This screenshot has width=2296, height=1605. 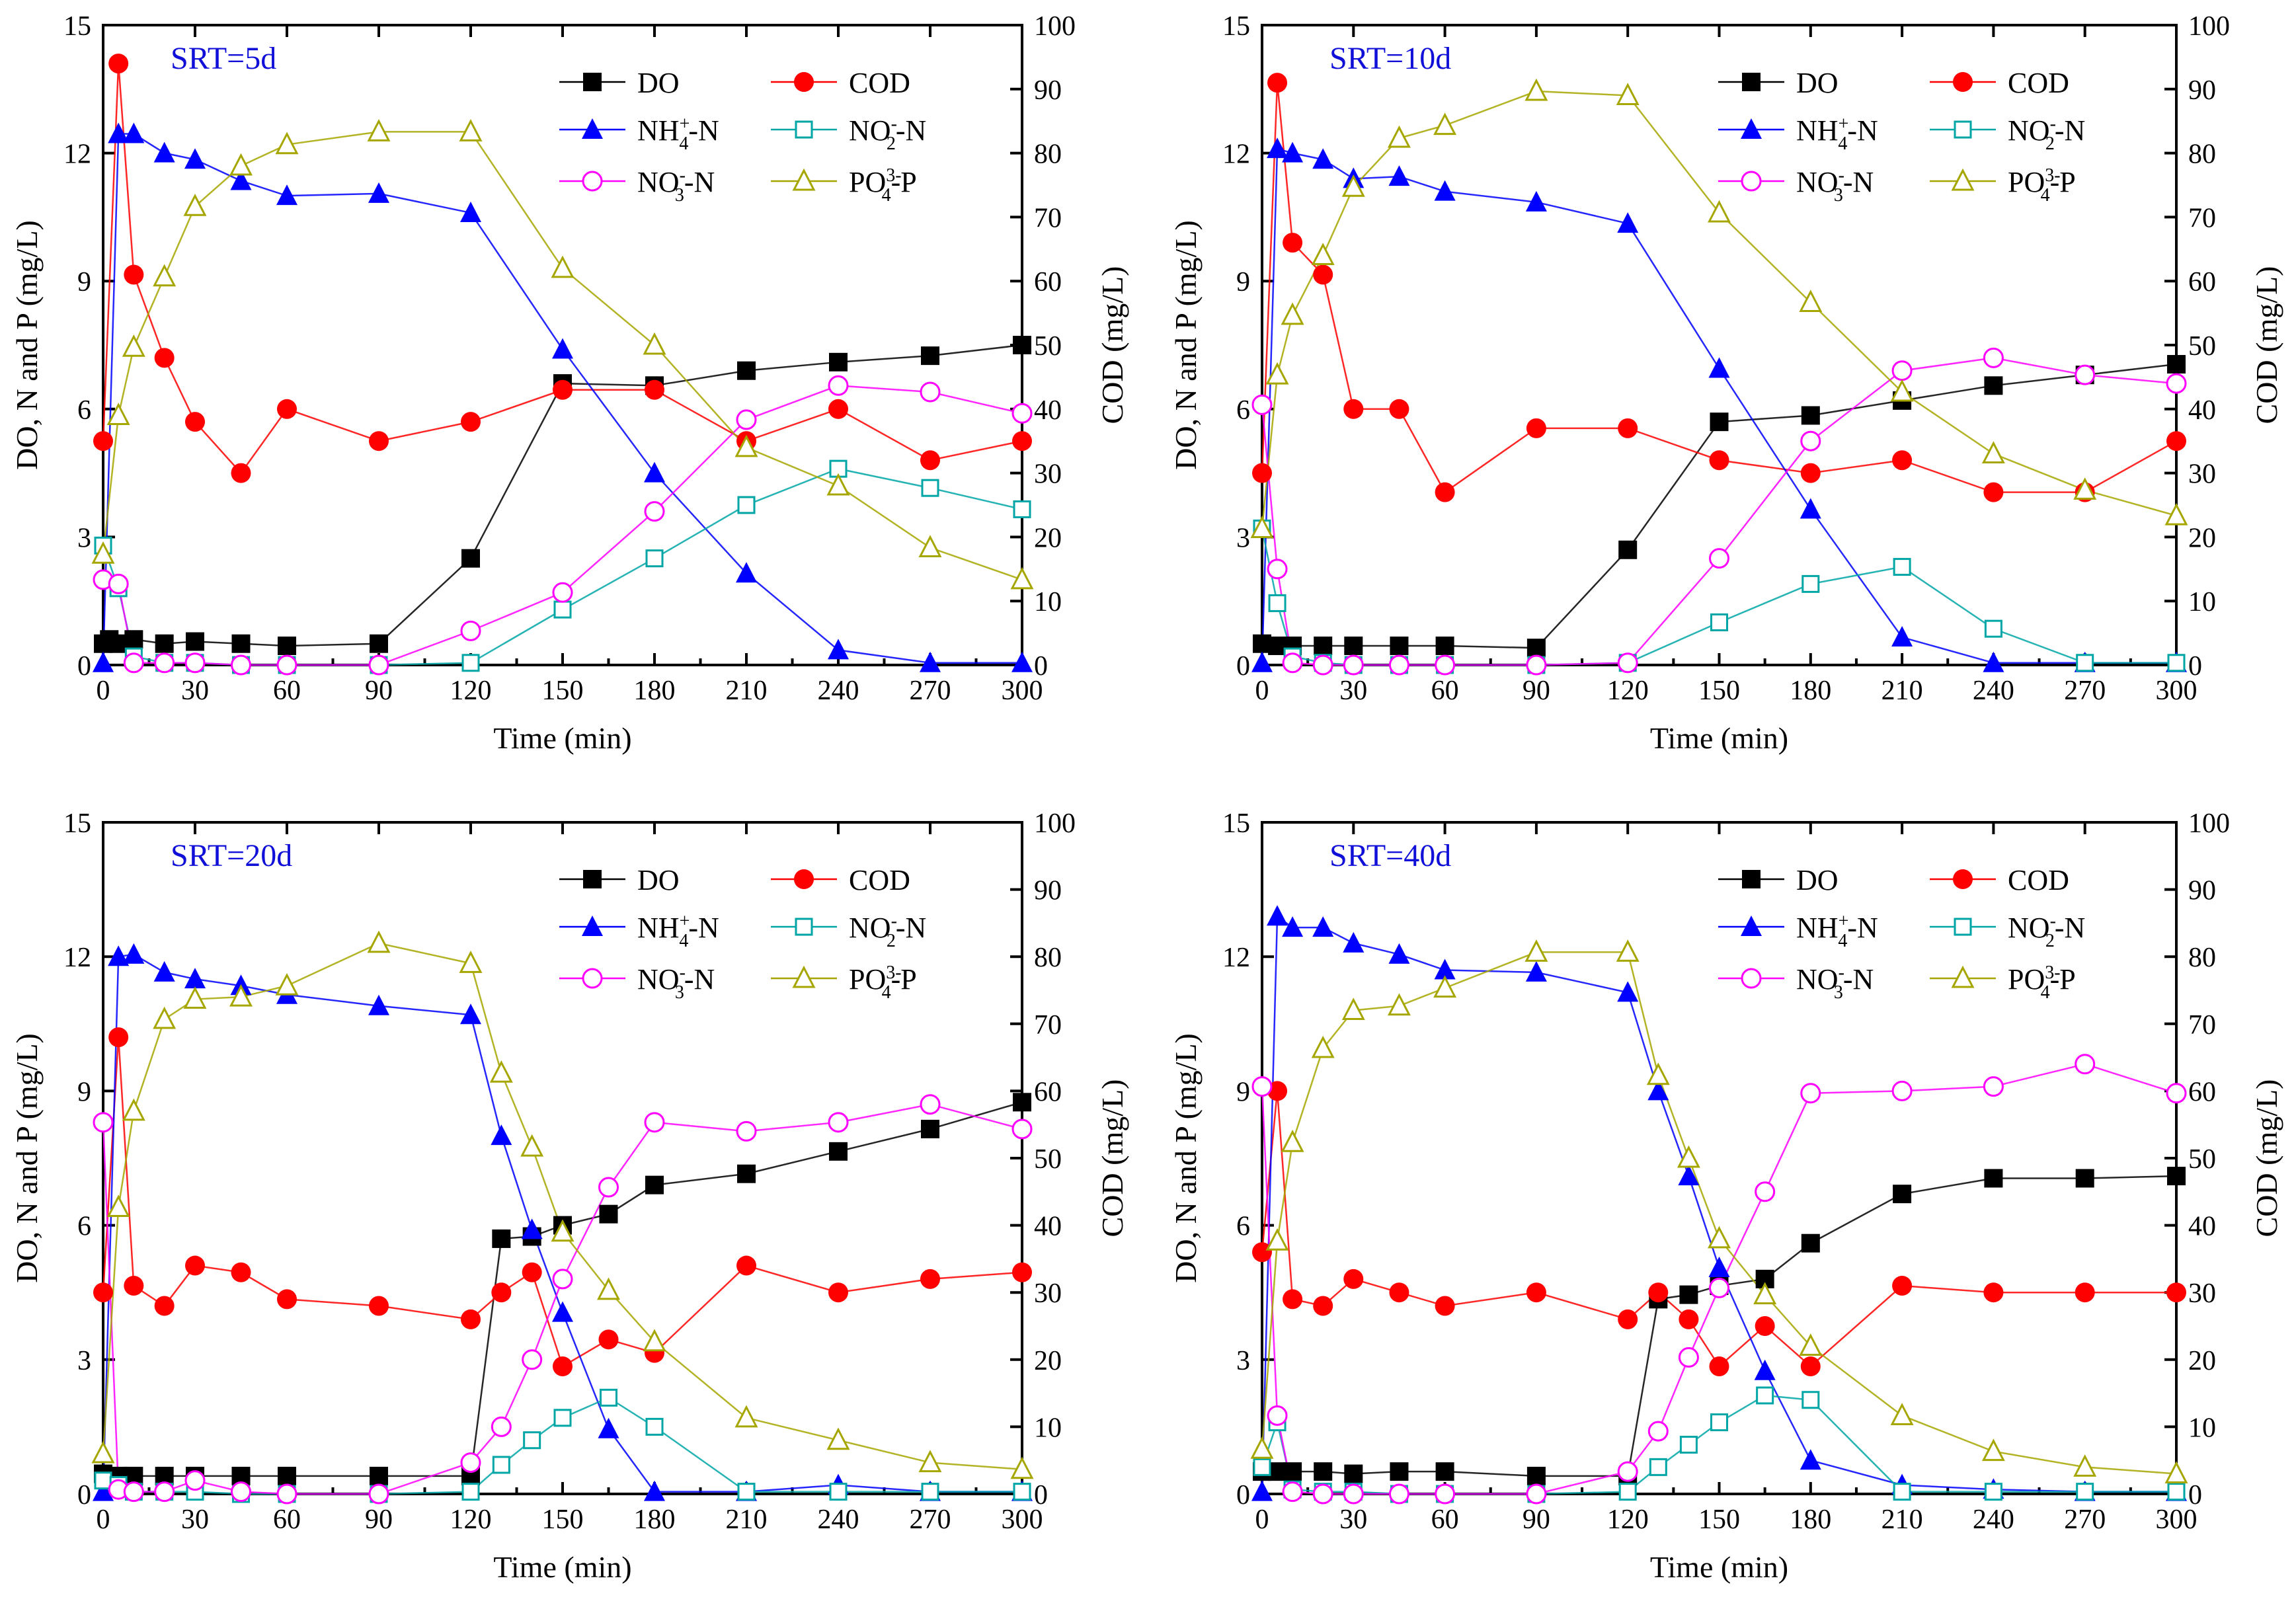 What do you see at coordinates (2063, 979) in the screenshot?
I see `legend-suffix: -P` at bounding box center [2063, 979].